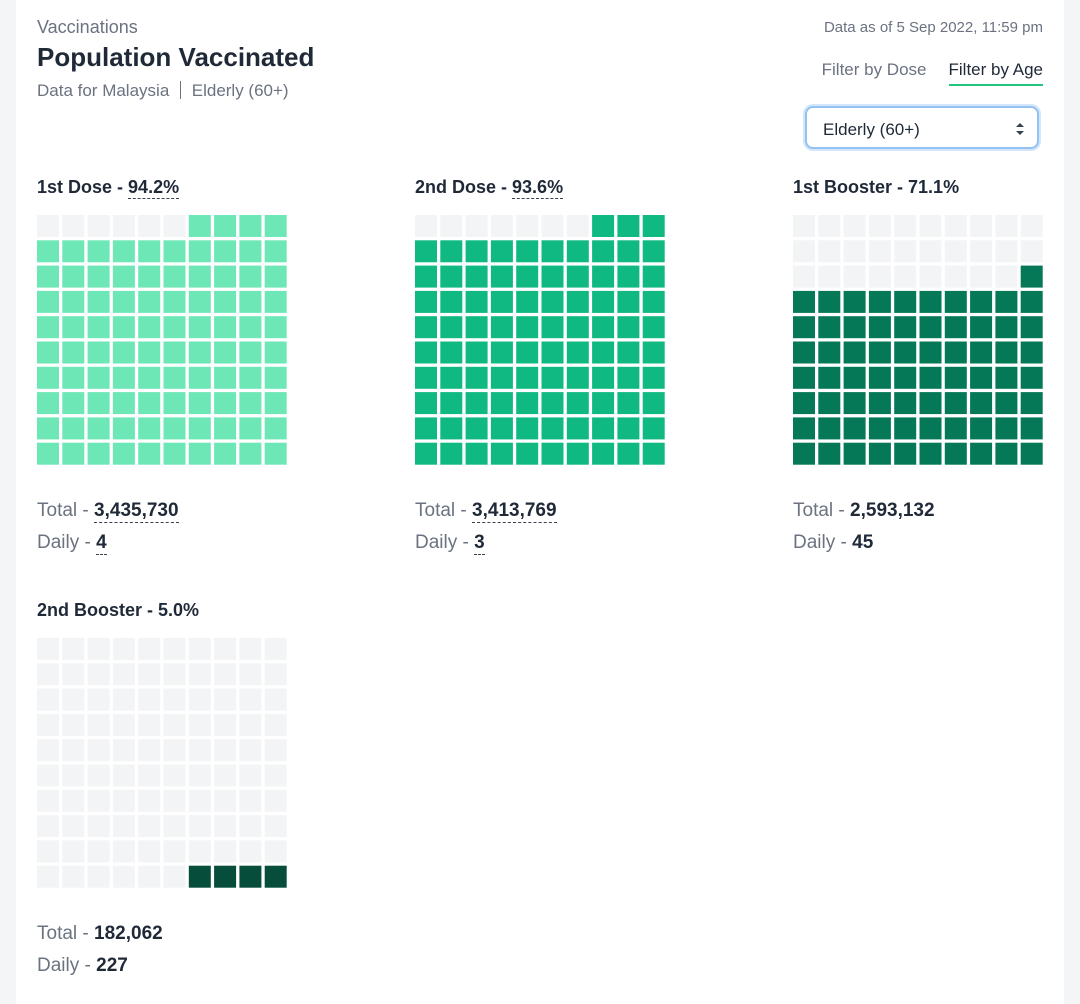 The height and width of the screenshot is (1004, 1080). What do you see at coordinates (90, 610) in the screenshot?
I see `card-dose-name: 2nd Booster` at bounding box center [90, 610].